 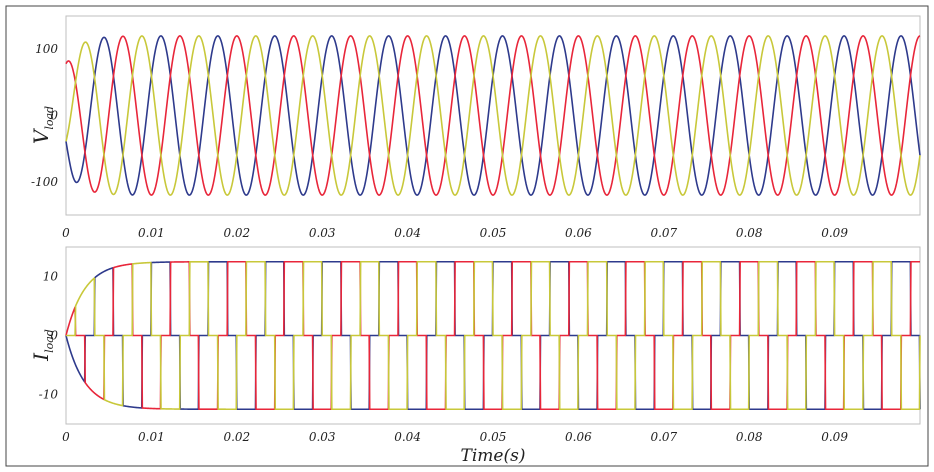 I want to click on voltage-y-ticks: 100 0 -100, so click(x=44, y=115).